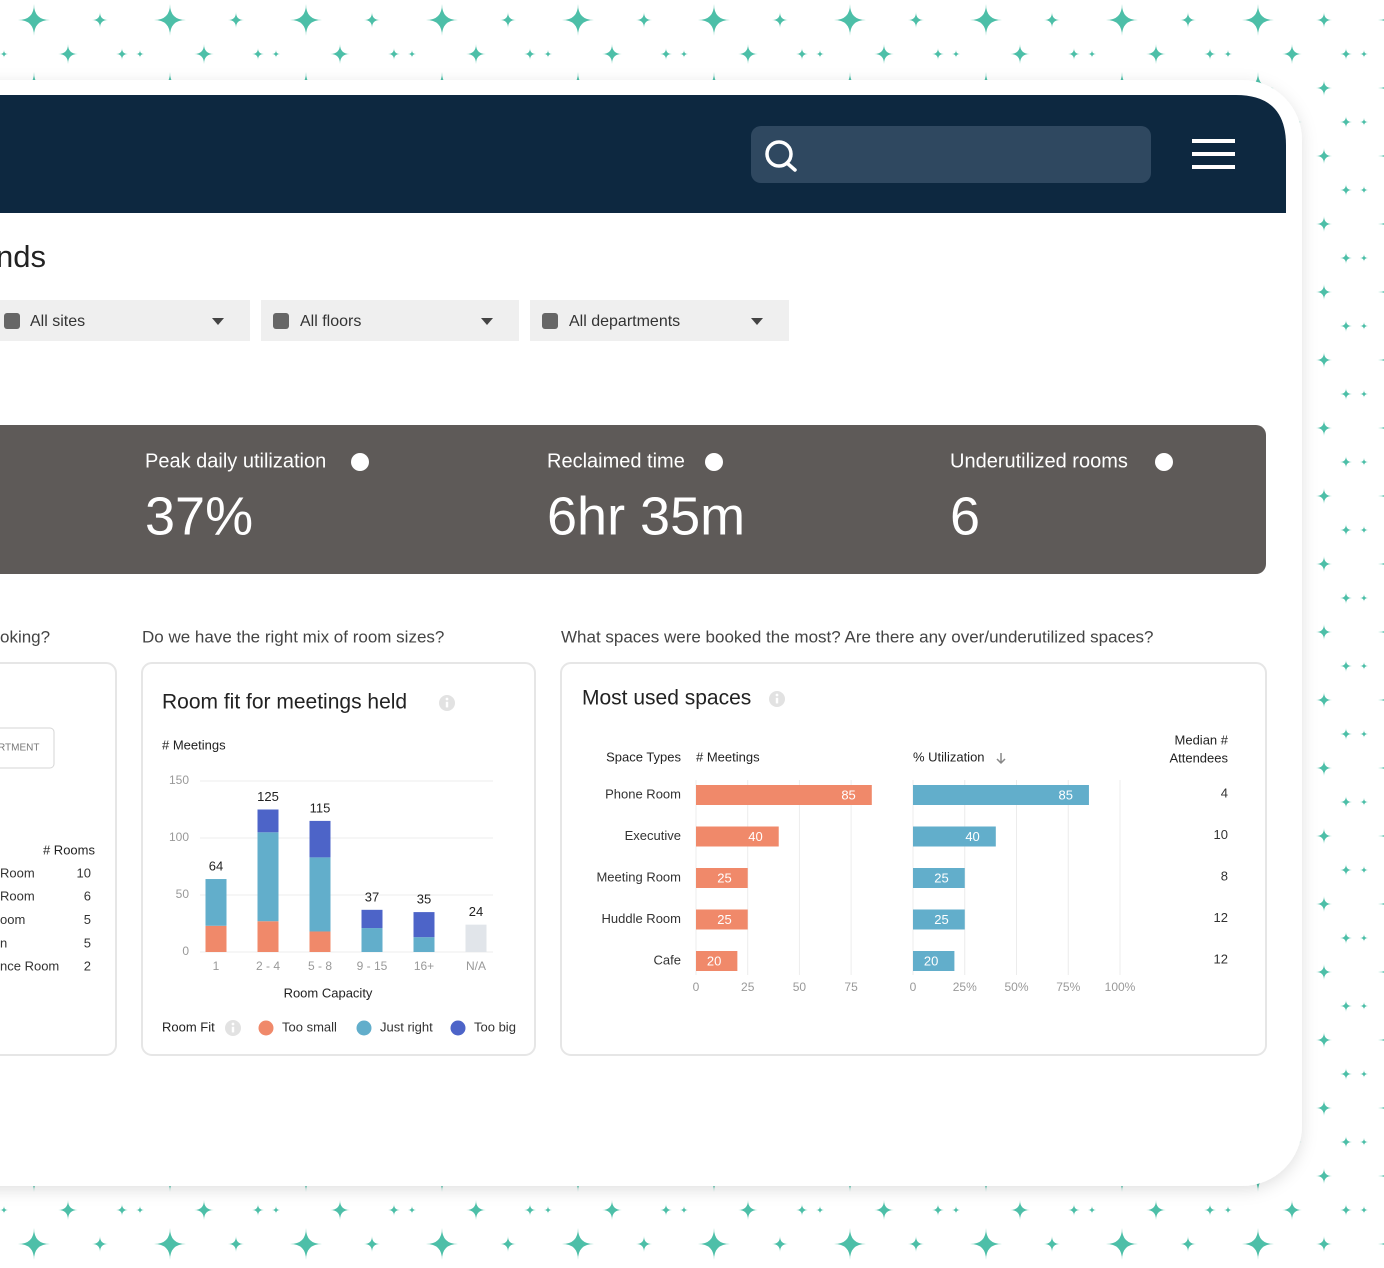 The height and width of the screenshot is (1268, 1384). I want to click on bar-other, so click(476, 938).